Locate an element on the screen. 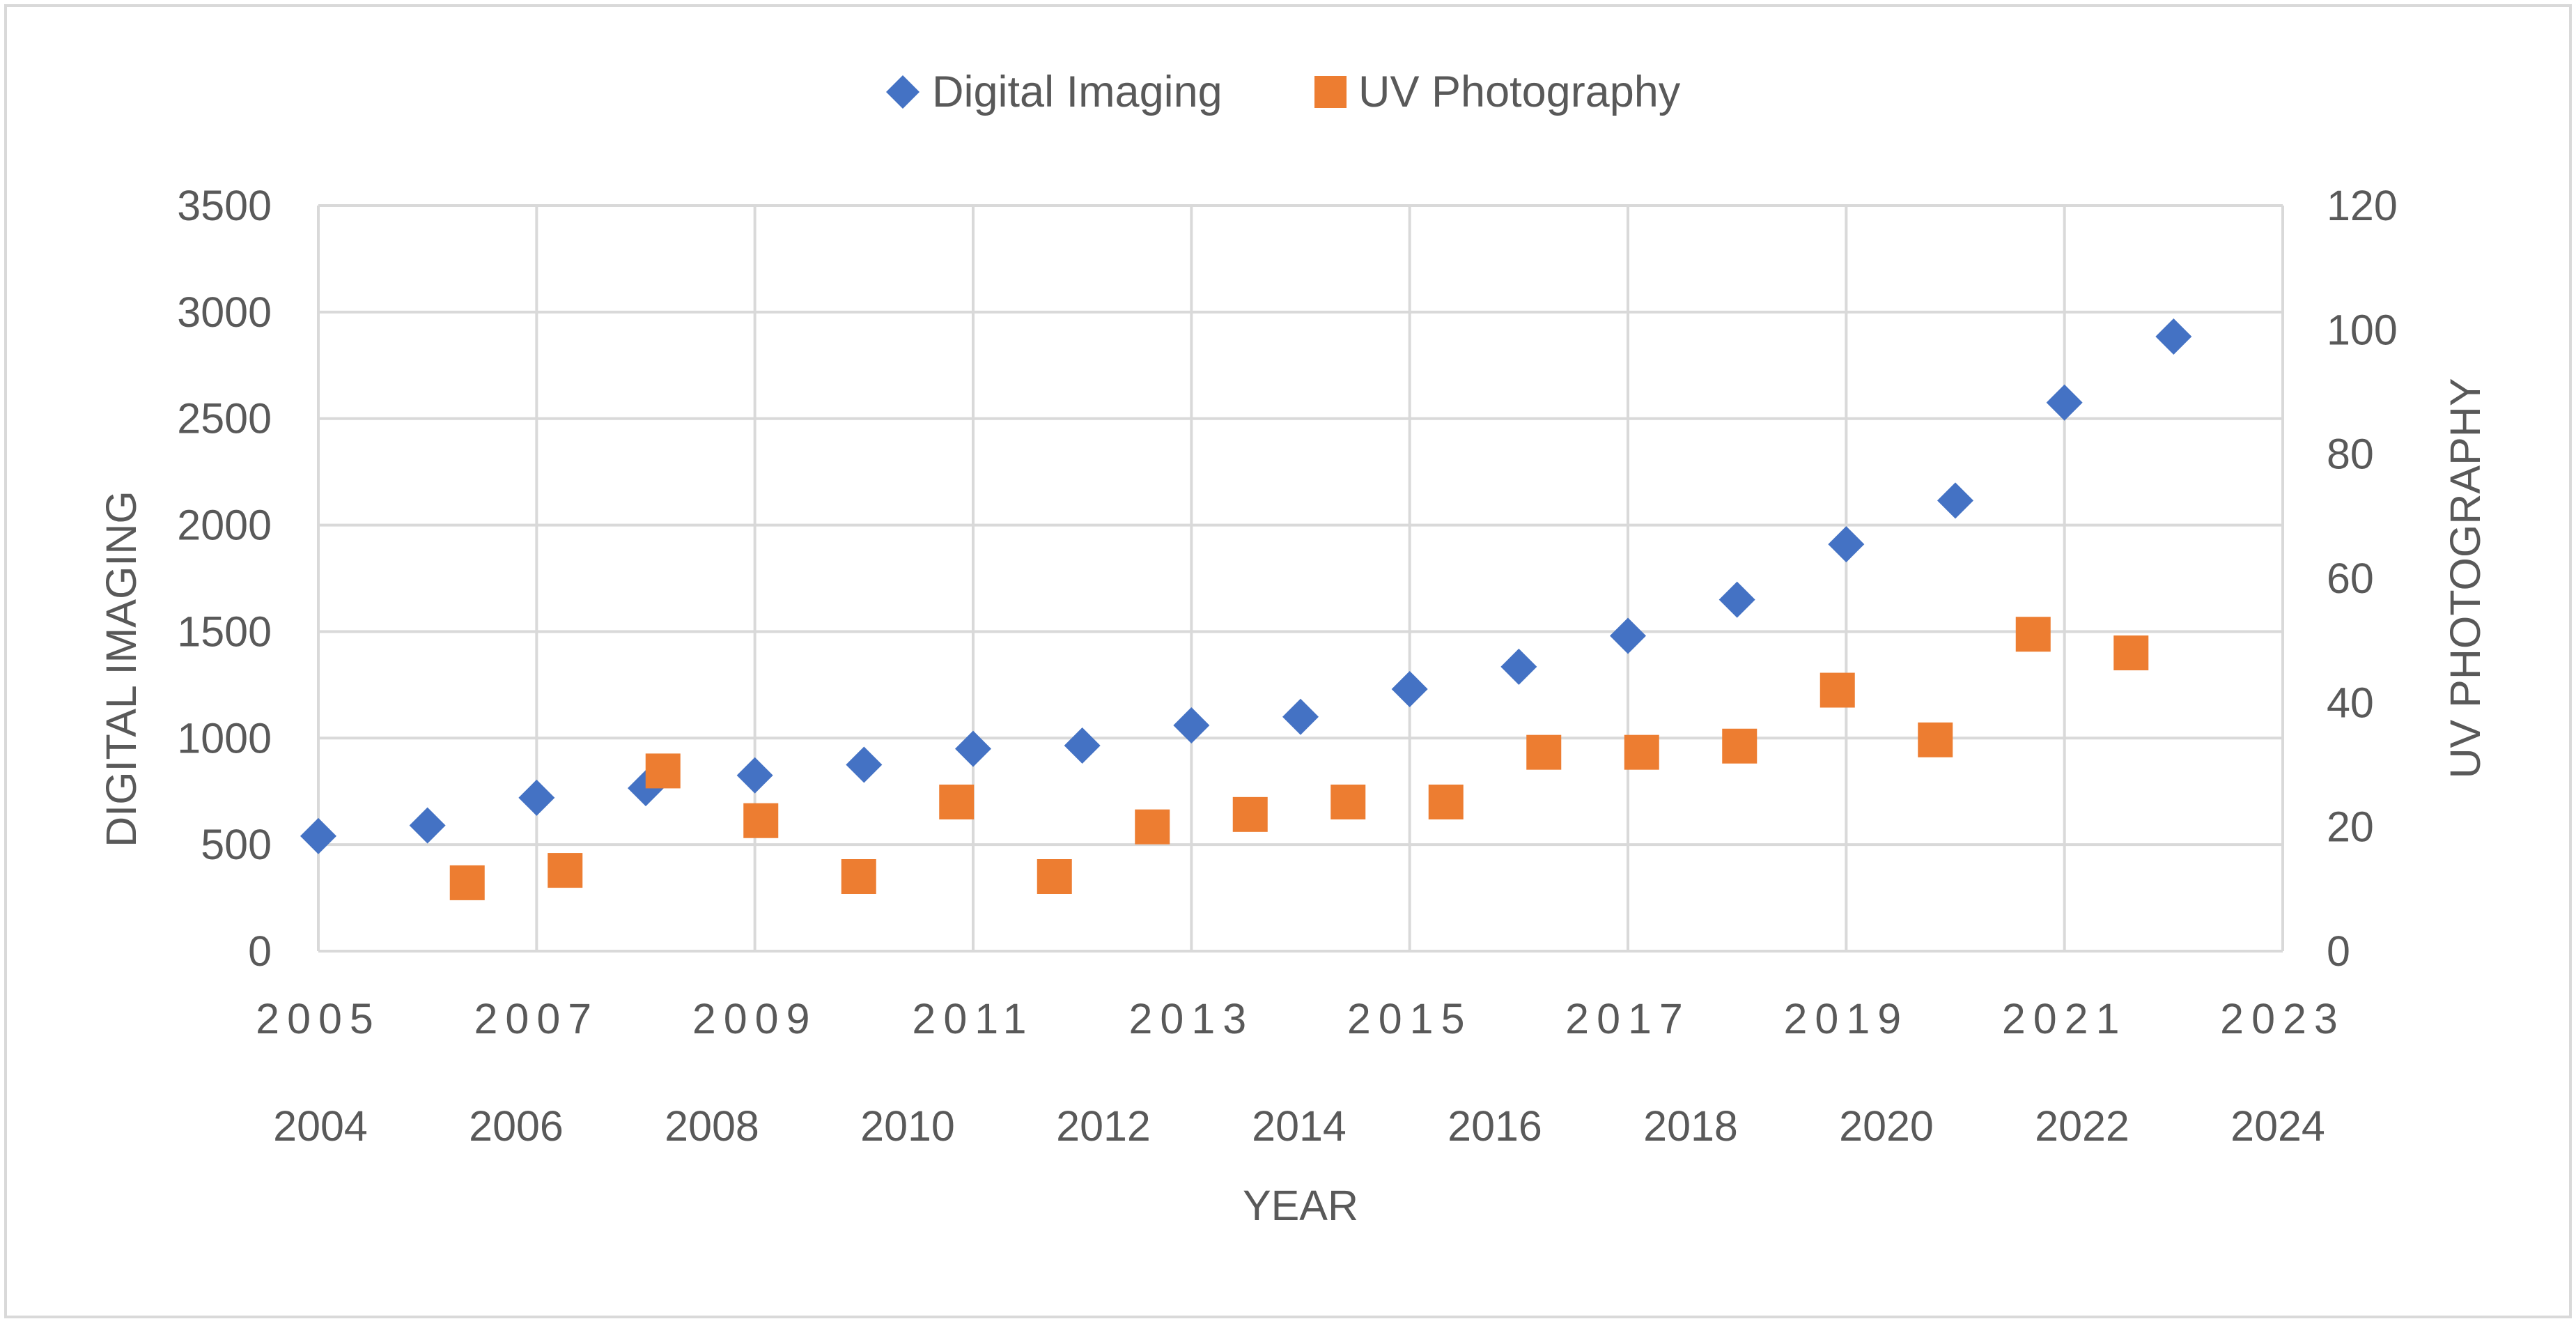 Image resolution: width=2576 pixels, height=1326 pixels. x-secondary-tick-label: 2012 is located at coordinates (1103, 1126).